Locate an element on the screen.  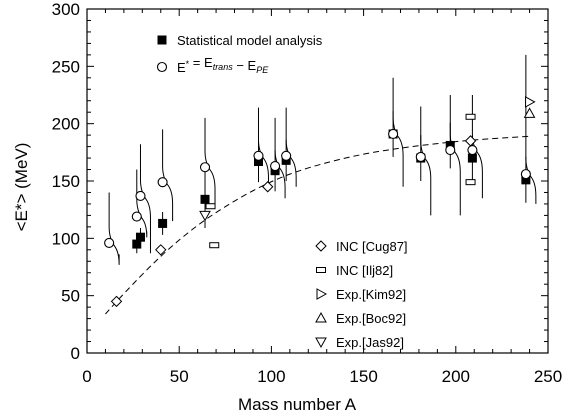
y-tick-label: 250 is located at coordinates (66, 66).